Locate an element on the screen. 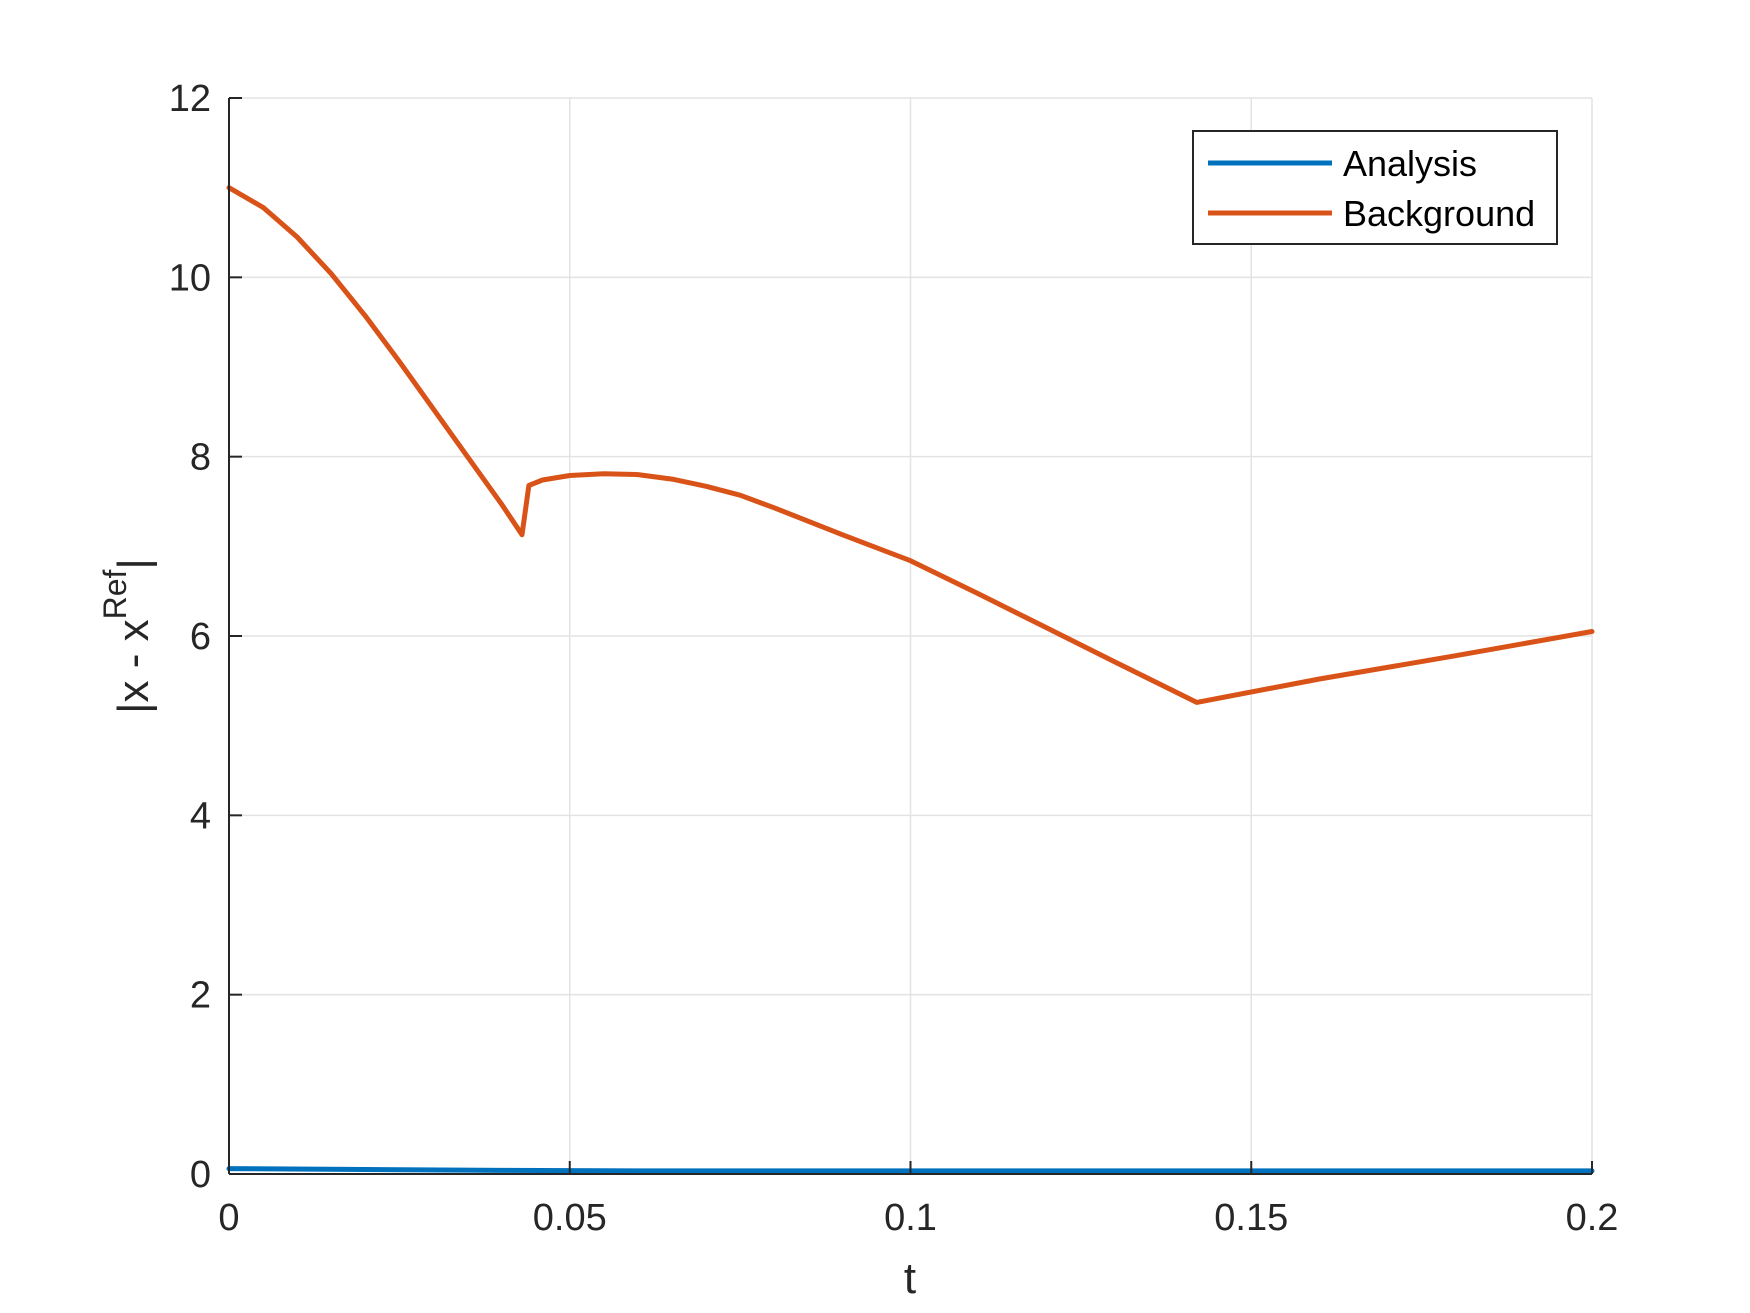 The width and height of the screenshot is (1750, 1313). y-axis-label-base: |x - x is located at coordinates (133, 666).